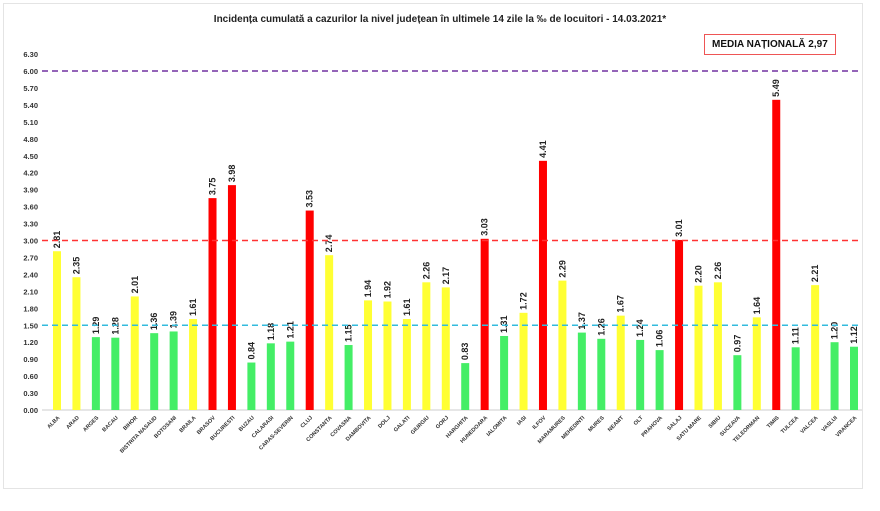 The image size is (880, 511). Describe the element at coordinates (543, 149) in the screenshot. I see `value-label: 4.41` at that location.